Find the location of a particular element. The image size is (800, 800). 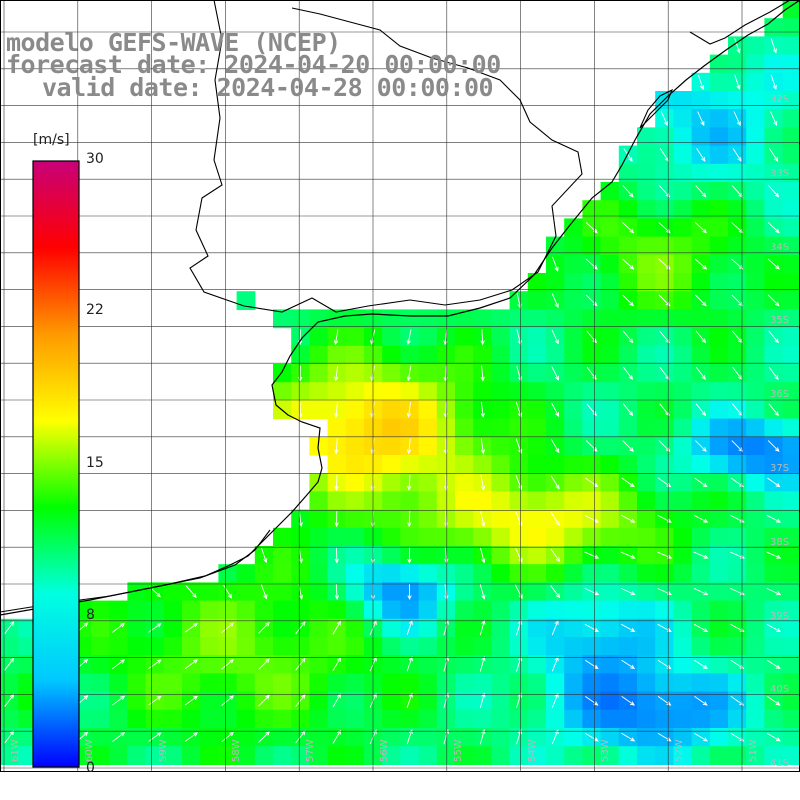

latitude-label: 34S is located at coordinates (780, 247).